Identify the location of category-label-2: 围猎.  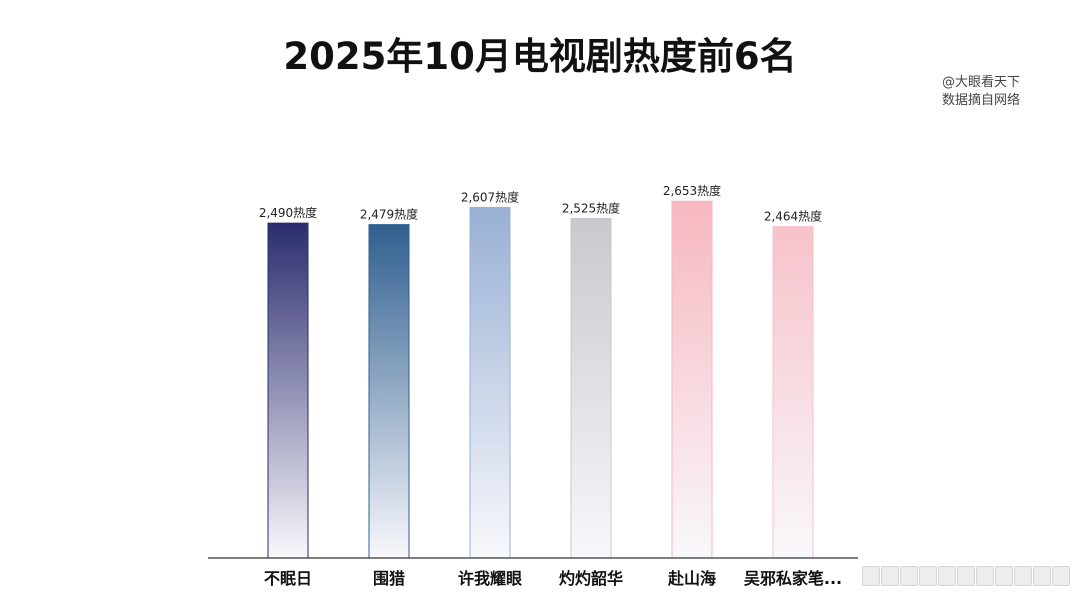
(389, 578).